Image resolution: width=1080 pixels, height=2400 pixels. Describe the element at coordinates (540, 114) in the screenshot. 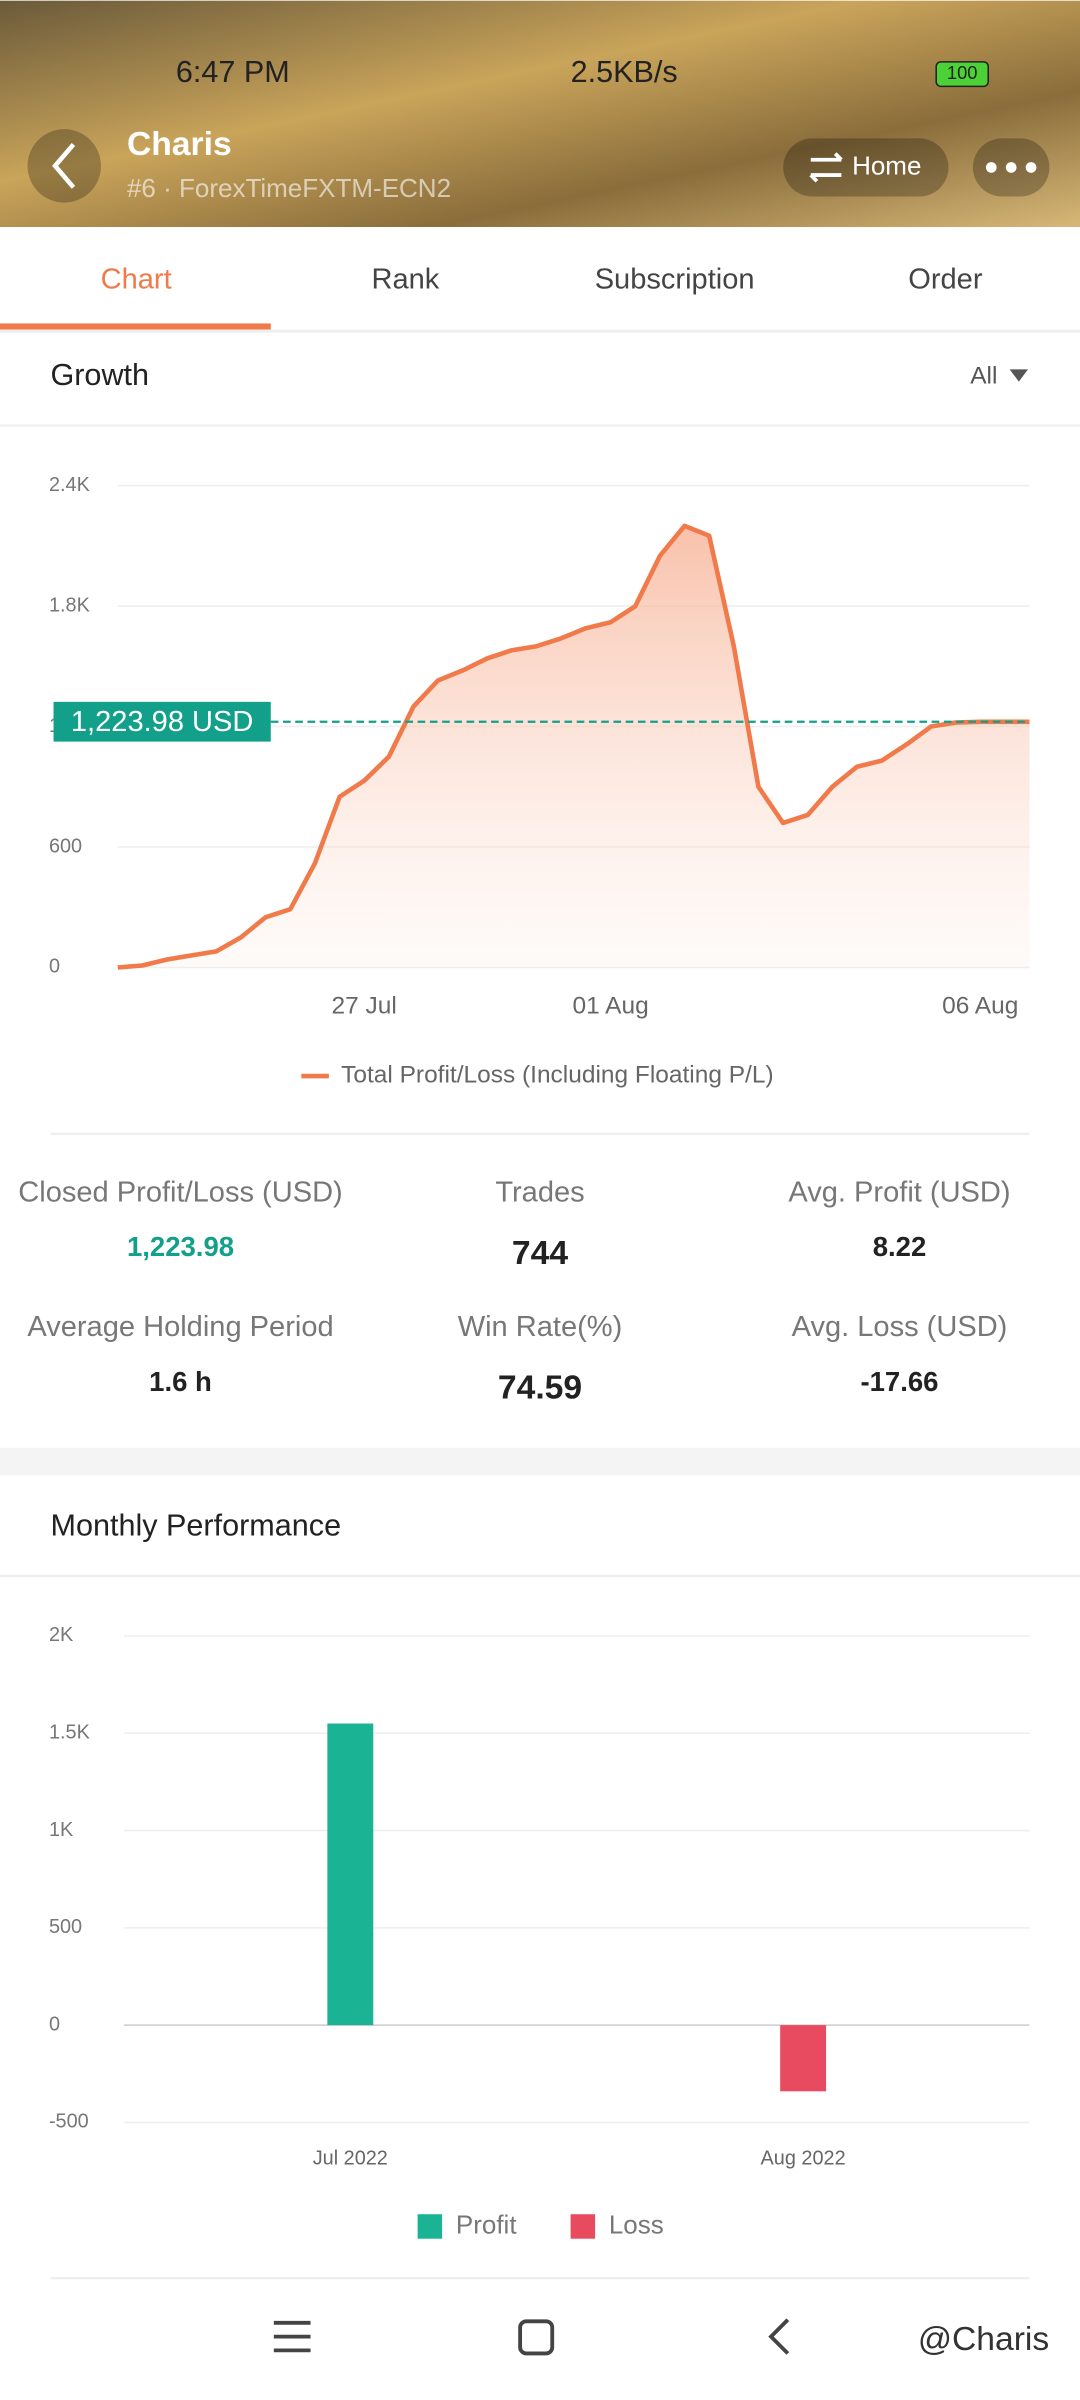

I see `header-background` at that location.